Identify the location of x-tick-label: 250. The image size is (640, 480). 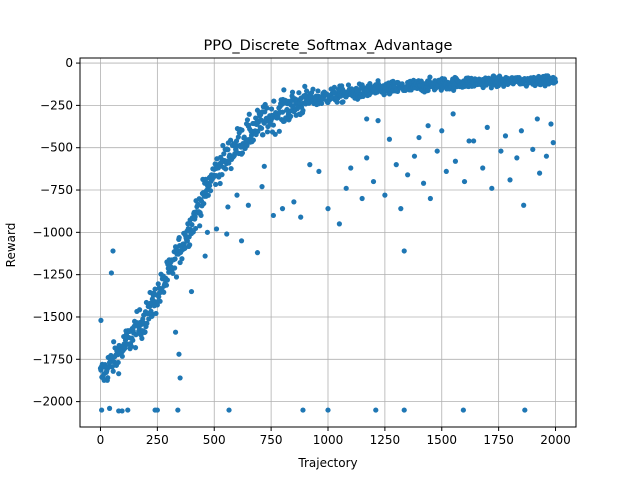
(157, 440).